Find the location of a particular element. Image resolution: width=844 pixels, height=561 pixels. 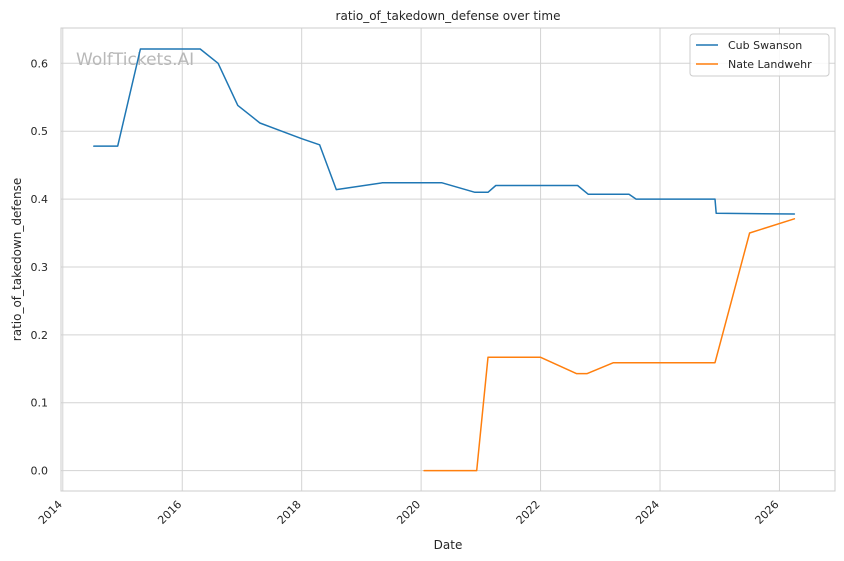

y-tick-label: 0.1 is located at coordinates (40, 403).